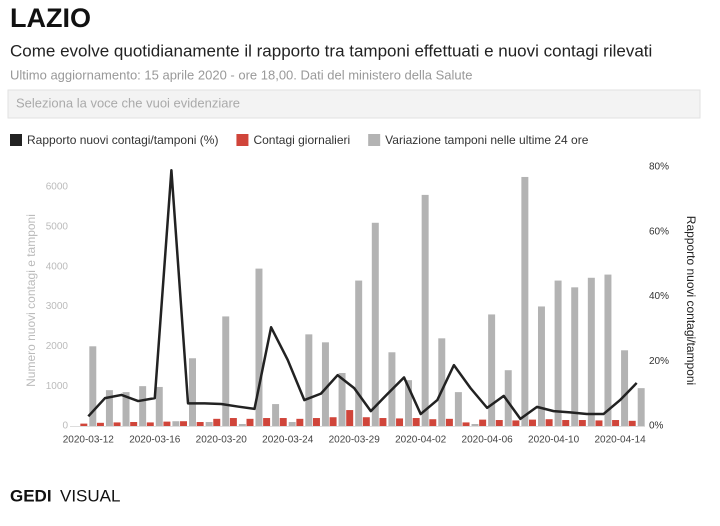 The height and width of the screenshot is (526, 720). What do you see at coordinates (554, 440) in the screenshot?
I see `x-tick-label: 2020-04-10` at bounding box center [554, 440].